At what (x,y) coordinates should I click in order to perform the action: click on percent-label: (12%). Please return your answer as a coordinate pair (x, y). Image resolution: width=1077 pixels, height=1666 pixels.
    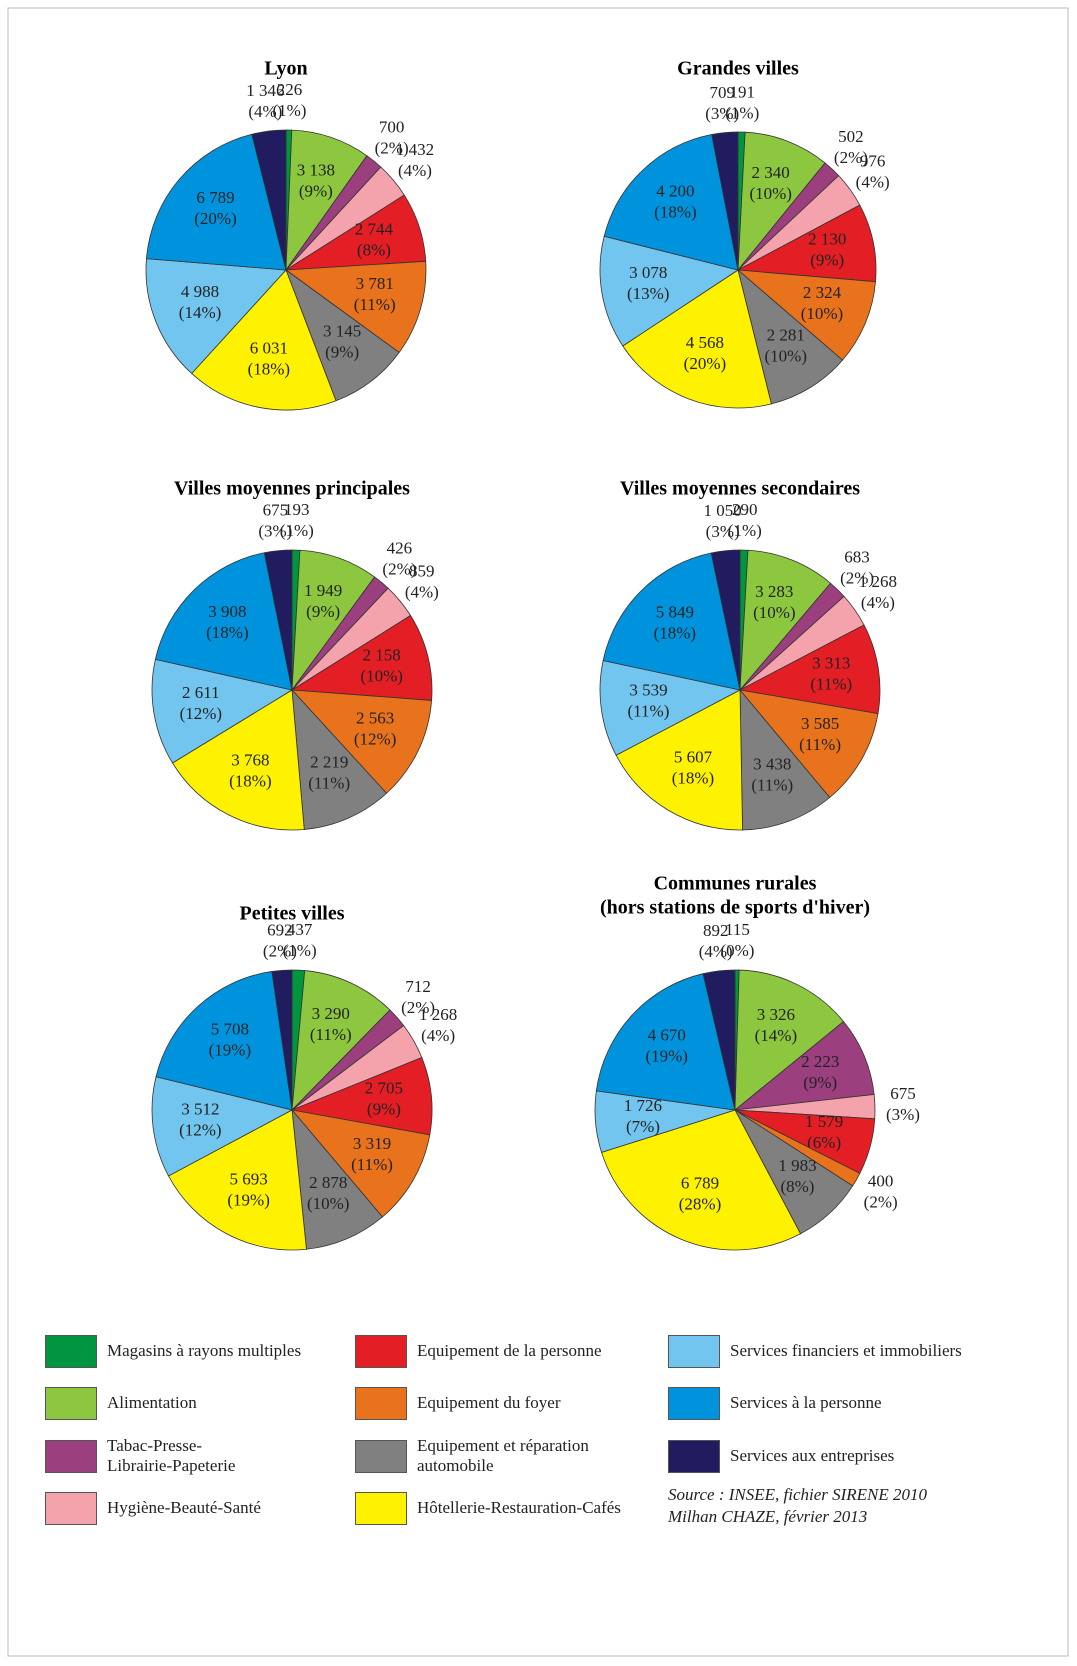
    Looking at the image, I should click on (200, 1129).